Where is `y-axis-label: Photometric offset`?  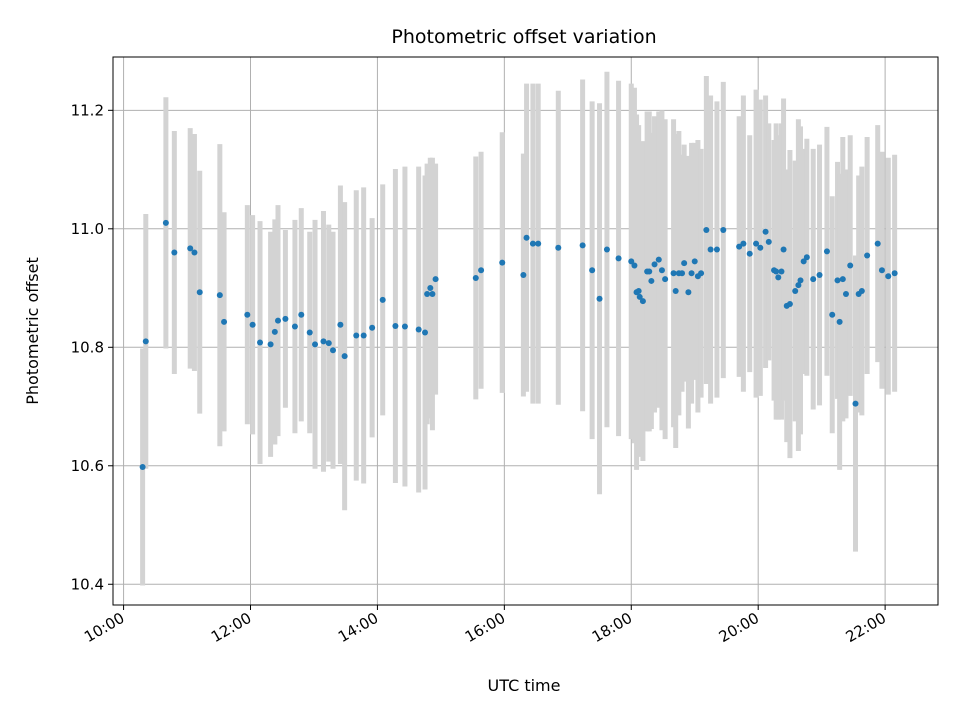
y-axis-label: Photometric offset is located at coordinates (32, 331).